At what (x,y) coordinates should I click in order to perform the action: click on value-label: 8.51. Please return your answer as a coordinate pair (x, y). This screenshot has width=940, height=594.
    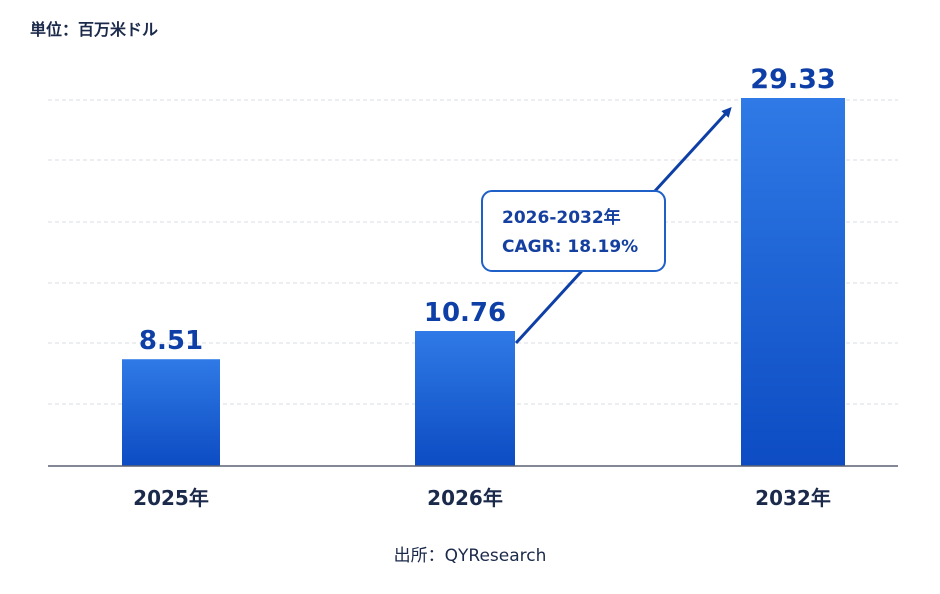
    Looking at the image, I should click on (171, 341).